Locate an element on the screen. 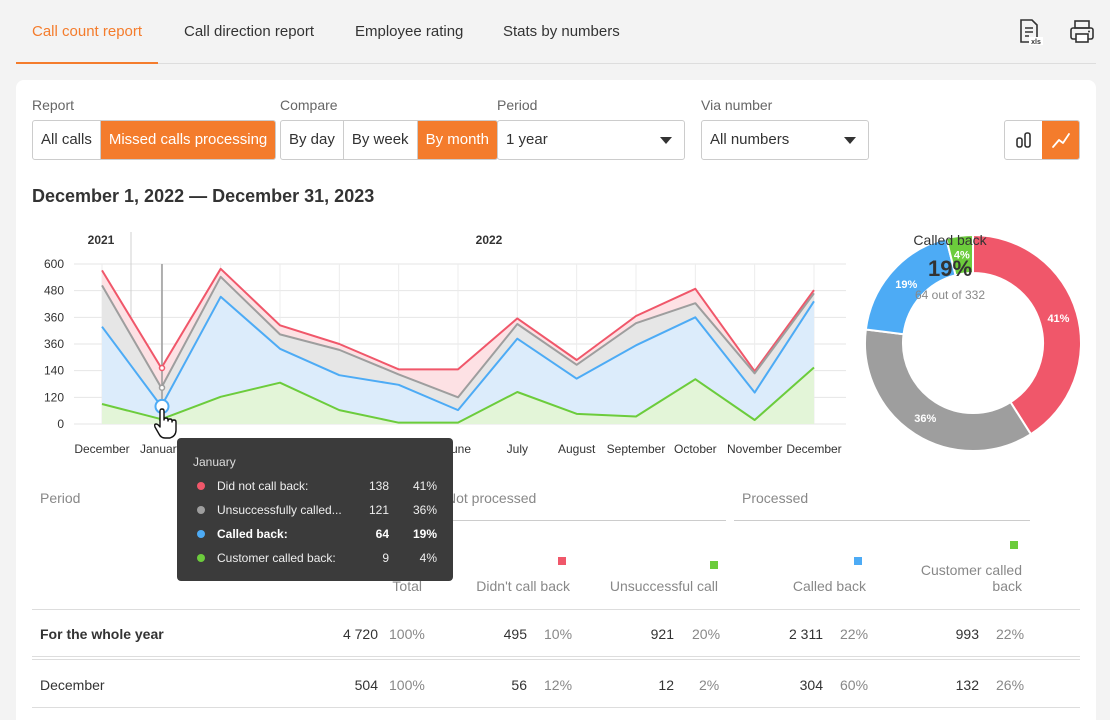 This screenshot has width=1110, height=720. chevron-down-icon is located at coordinates (850, 140).